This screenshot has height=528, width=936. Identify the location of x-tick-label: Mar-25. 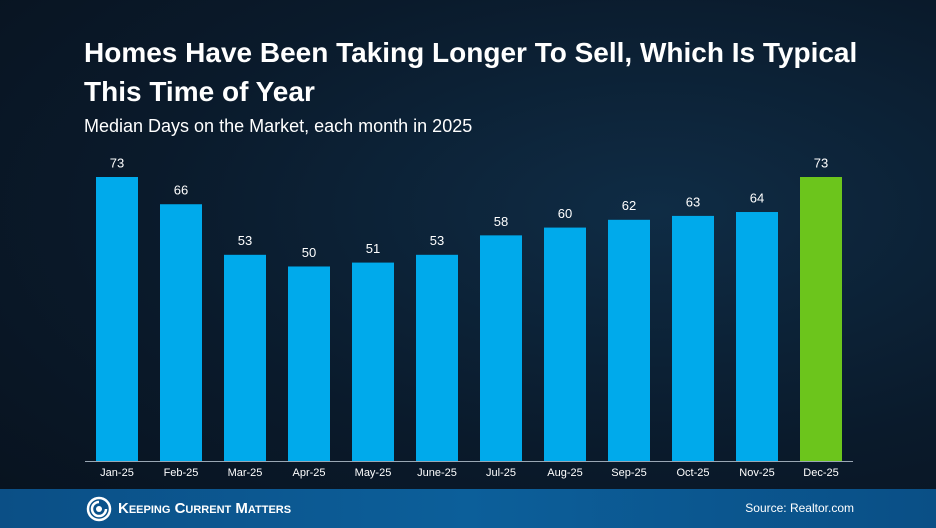
(245, 473).